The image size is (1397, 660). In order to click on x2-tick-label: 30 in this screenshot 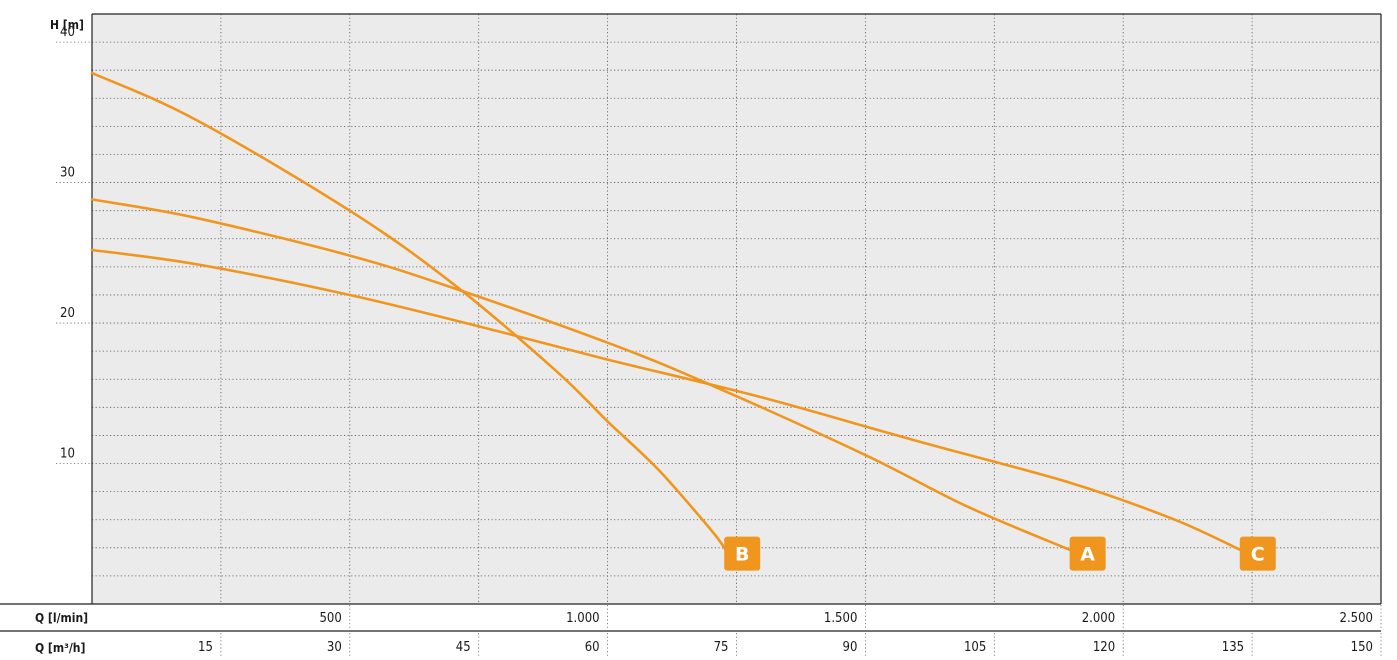, I will do `click(334, 647)`.